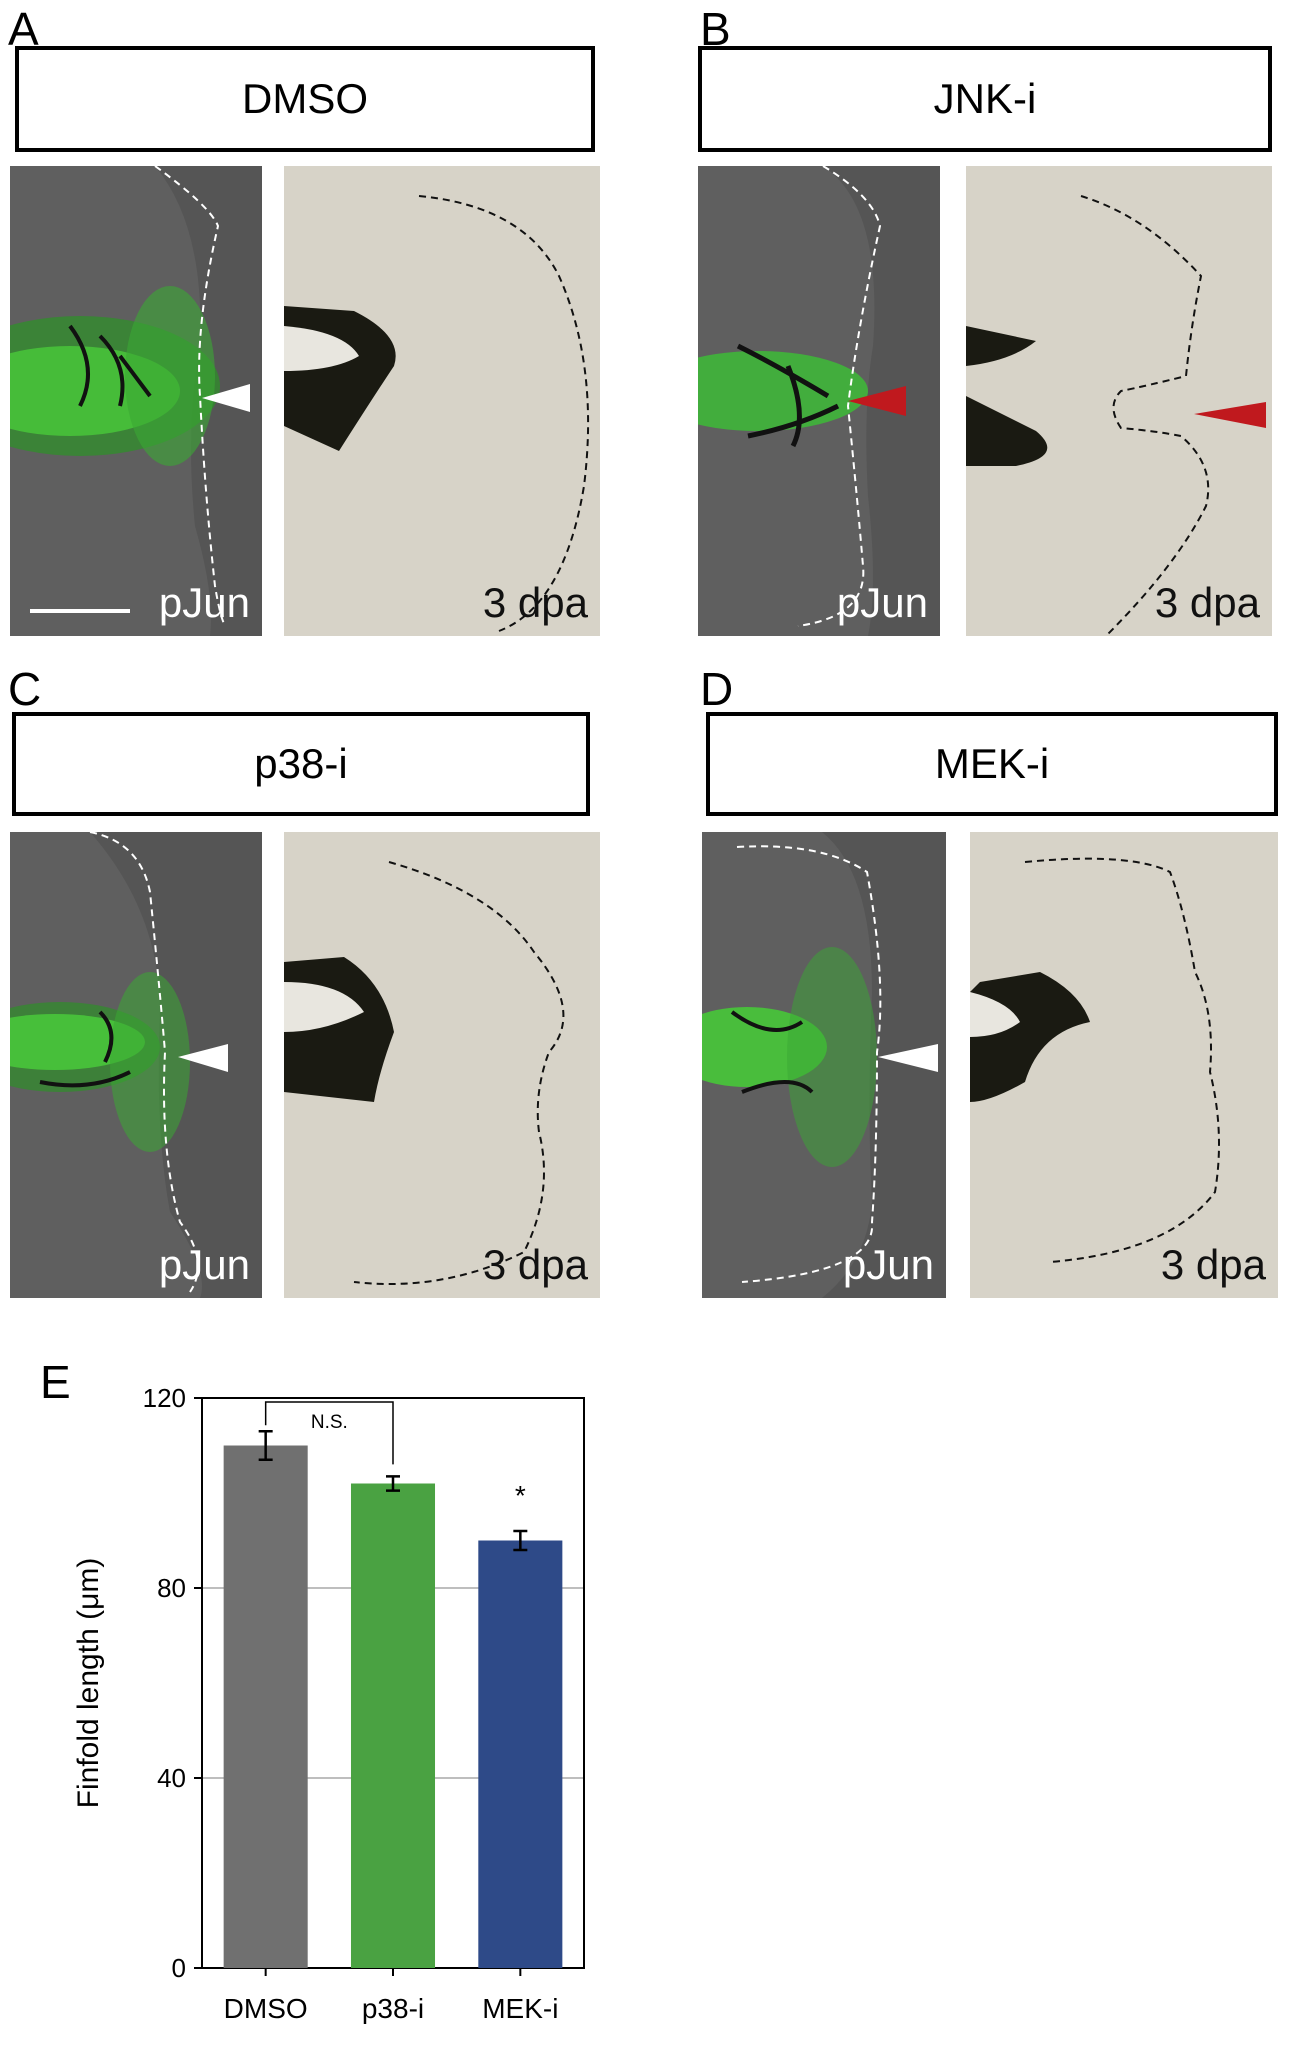  I want to click on condition-box-p38: p38-i, so click(301, 764).